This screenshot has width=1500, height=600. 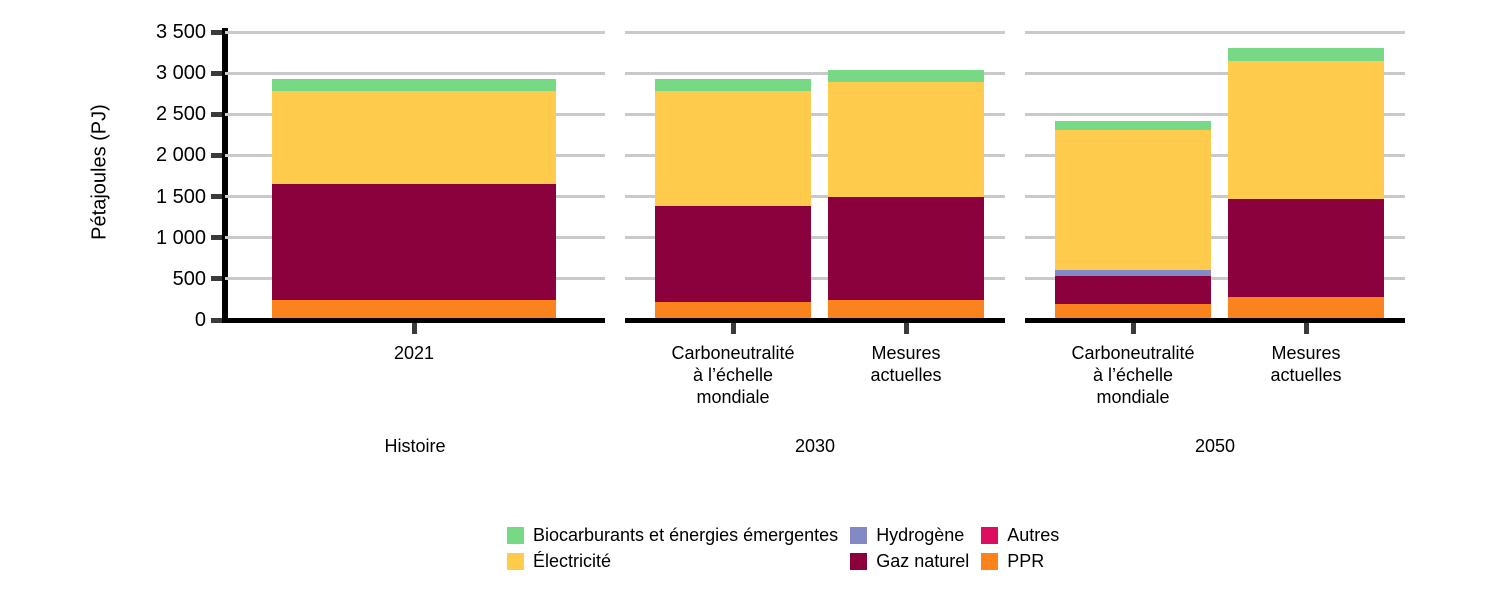 I want to click on legend-item-autres: Autres, so click(x=1020, y=535).